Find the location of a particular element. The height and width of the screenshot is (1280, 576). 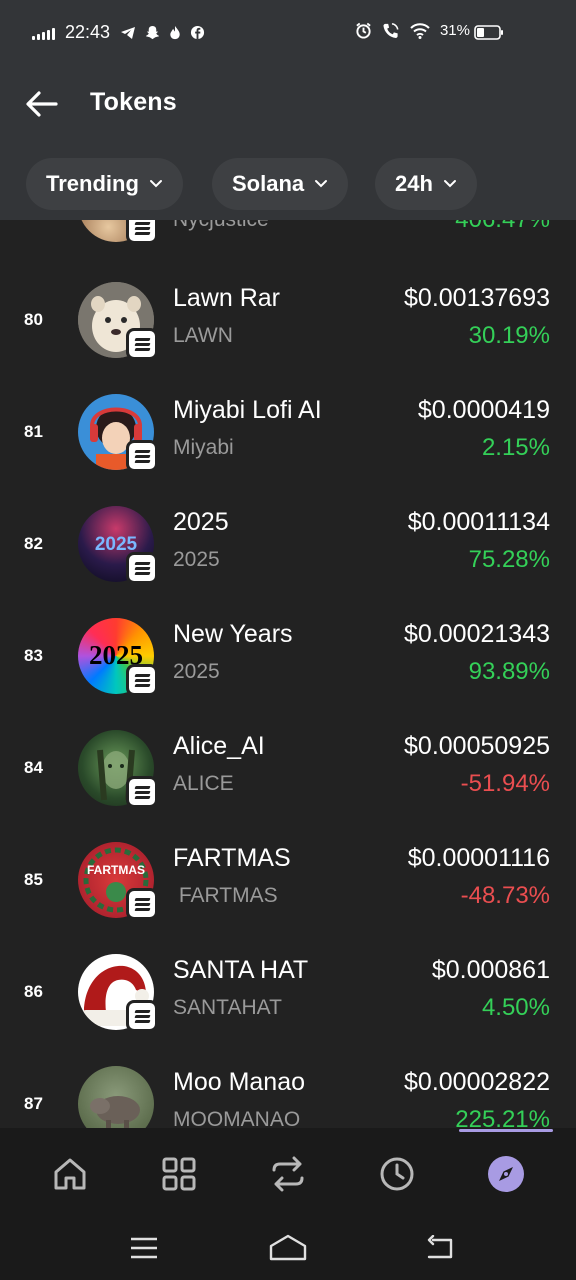

battery-percent: 31% is located at coordinates (454, 30).